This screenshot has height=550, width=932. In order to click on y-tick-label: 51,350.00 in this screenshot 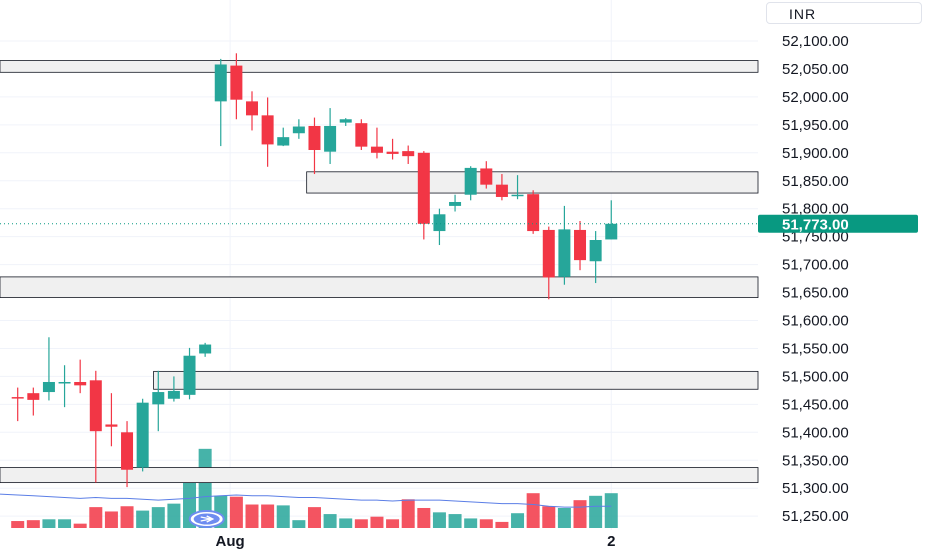, I will do `click(815, 460)`.